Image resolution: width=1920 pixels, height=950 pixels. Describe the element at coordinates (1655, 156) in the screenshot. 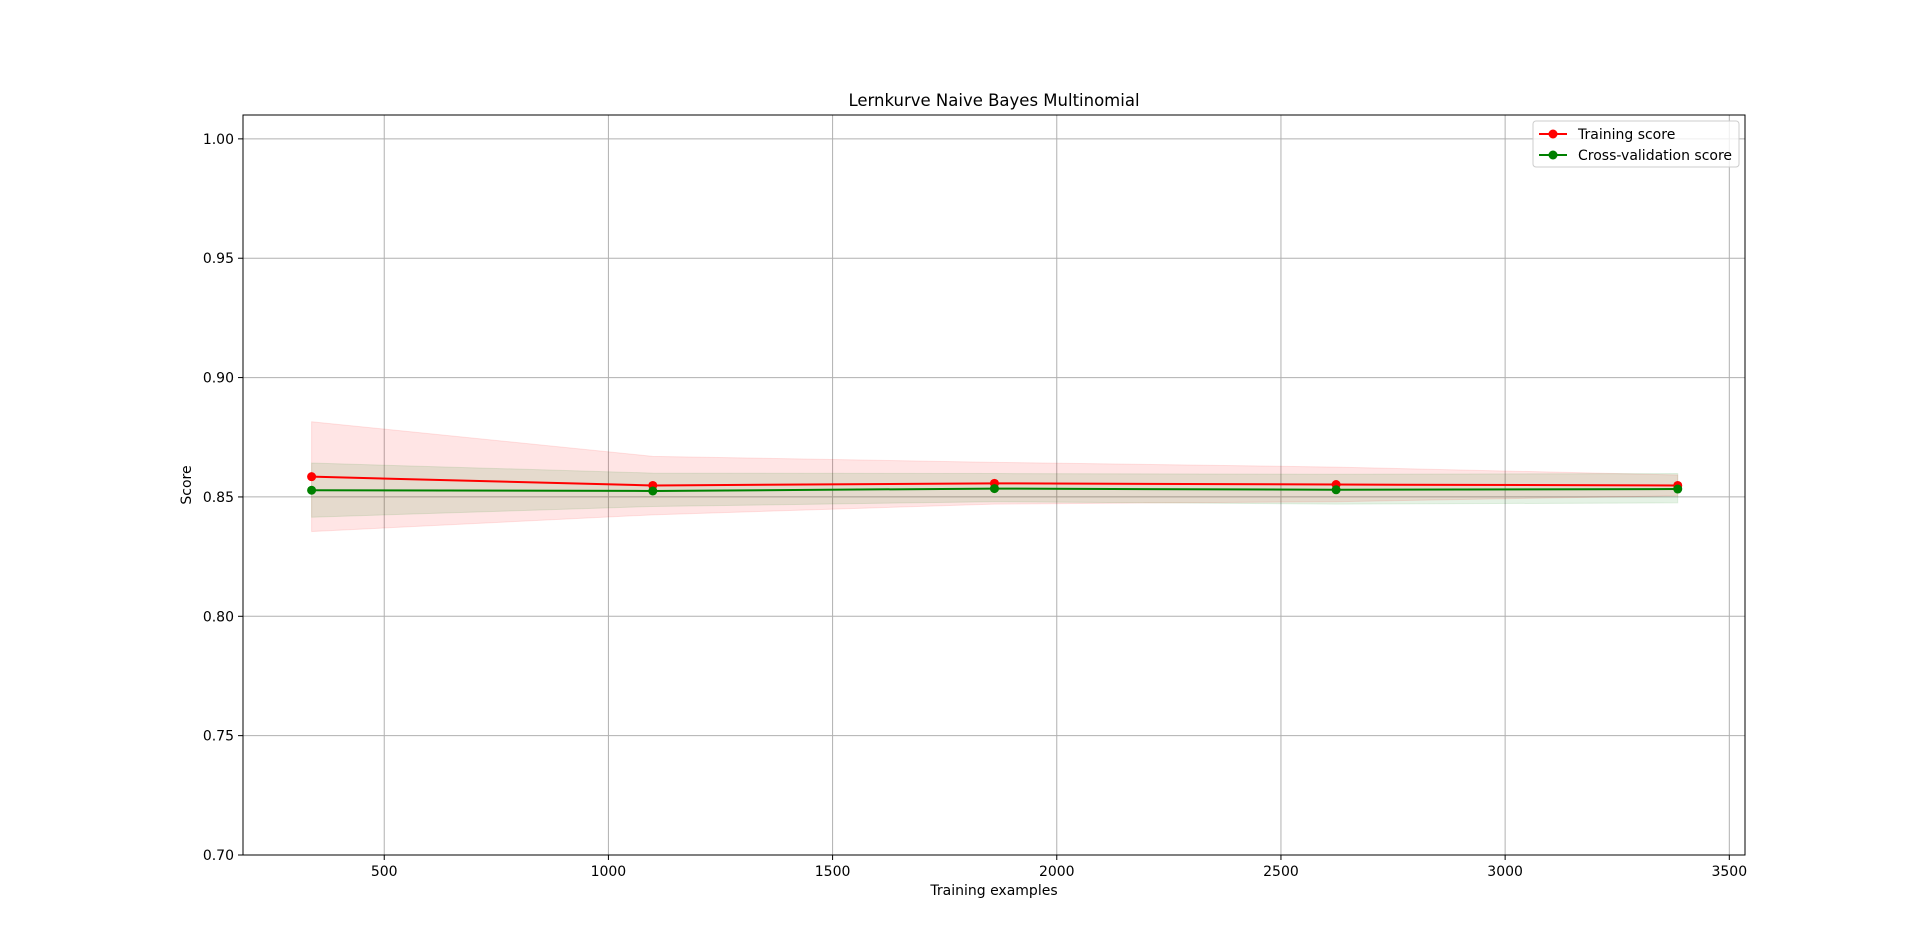

I see `legend-label-cross-validation-score: Cross-validation score` at that location.